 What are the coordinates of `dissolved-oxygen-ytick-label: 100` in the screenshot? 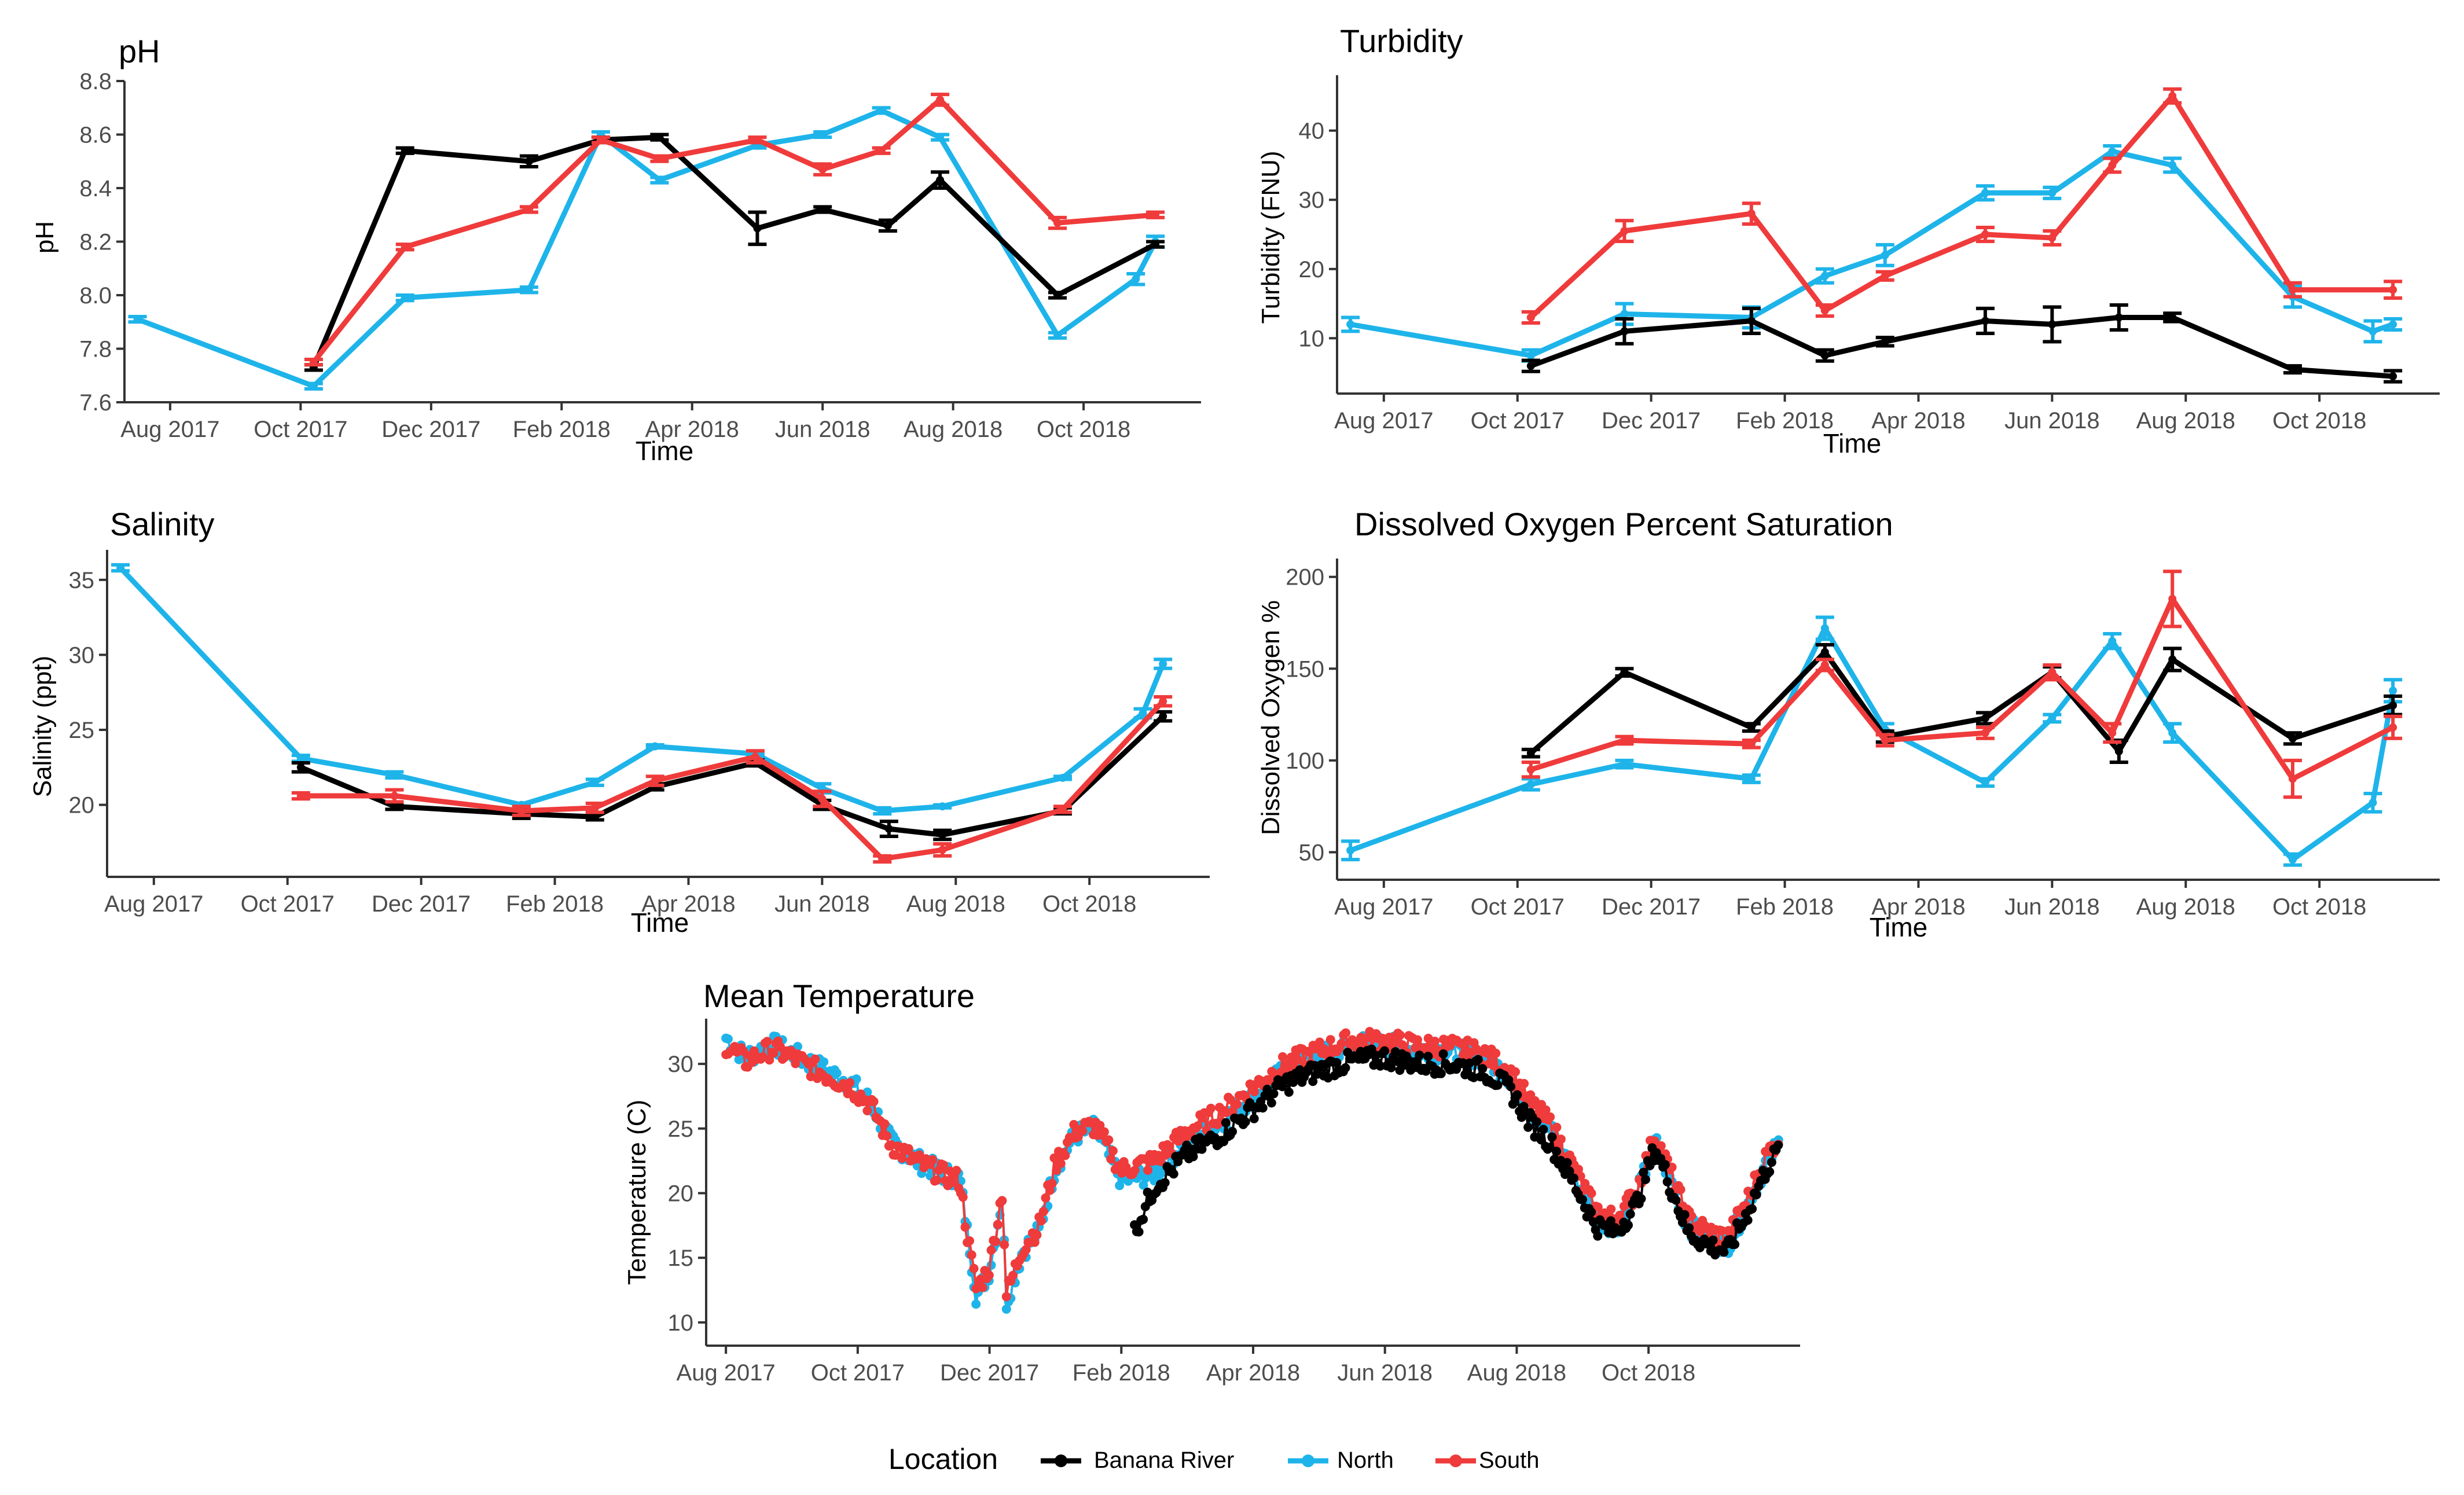 It's located at (1305, 761).